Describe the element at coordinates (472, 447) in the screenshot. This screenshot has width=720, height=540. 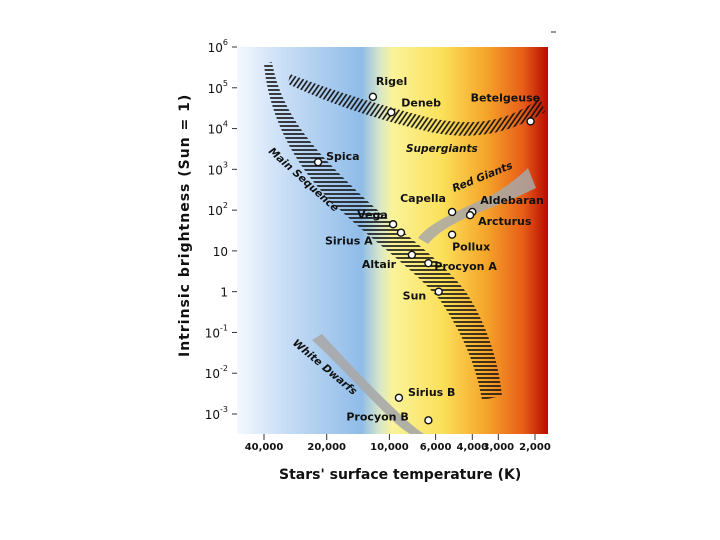
I see `x-tick-label: 4,000` at that location.